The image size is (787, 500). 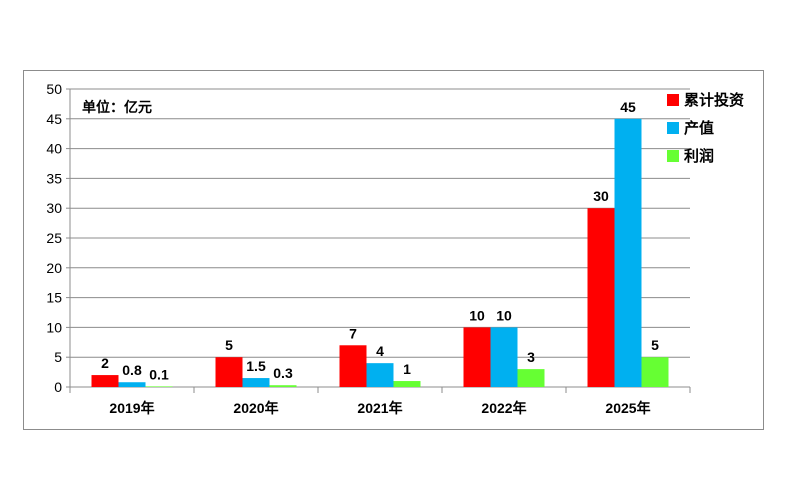 What do you see at coordinates (503, 408) in the screenshot?
I see `x-category-label: 2022年` at bounding box center [503, 408].